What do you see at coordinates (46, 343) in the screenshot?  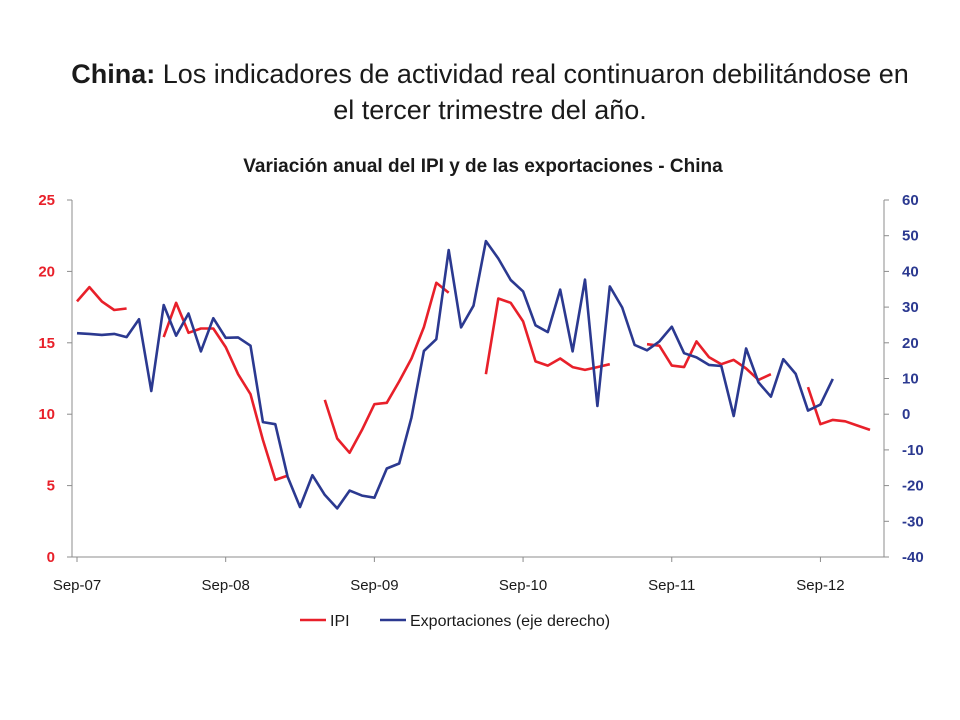 I see `y-left-tick-label: 15` at bounding box center [46, 343].